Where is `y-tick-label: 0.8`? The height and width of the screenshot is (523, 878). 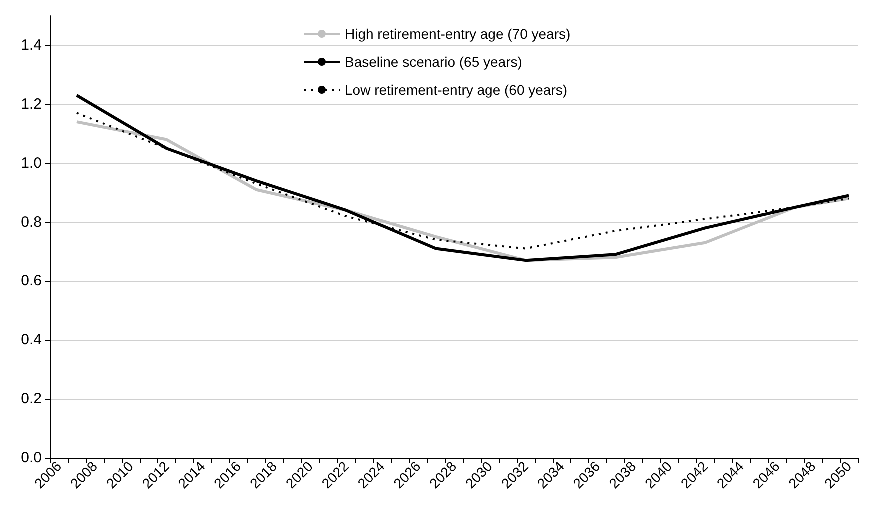 y-tick-label: 0.8 is located at coordinates (31, 222).